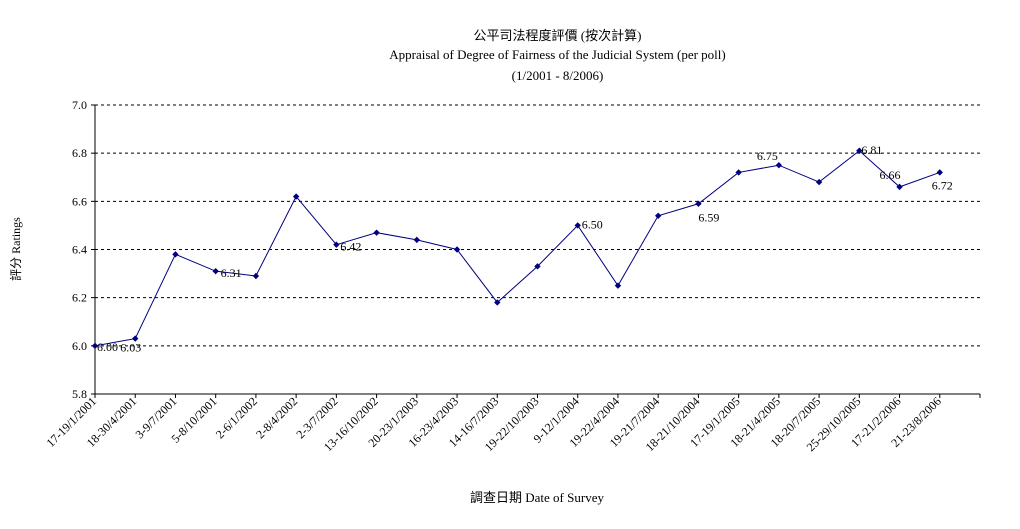  I want to click on data-label: 6.31, so click(231, 273).